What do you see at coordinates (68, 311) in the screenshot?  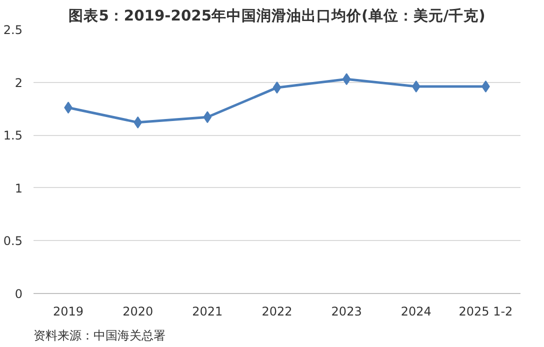 I see `x-tick-label: 2019` at bounding box center [68, 311].